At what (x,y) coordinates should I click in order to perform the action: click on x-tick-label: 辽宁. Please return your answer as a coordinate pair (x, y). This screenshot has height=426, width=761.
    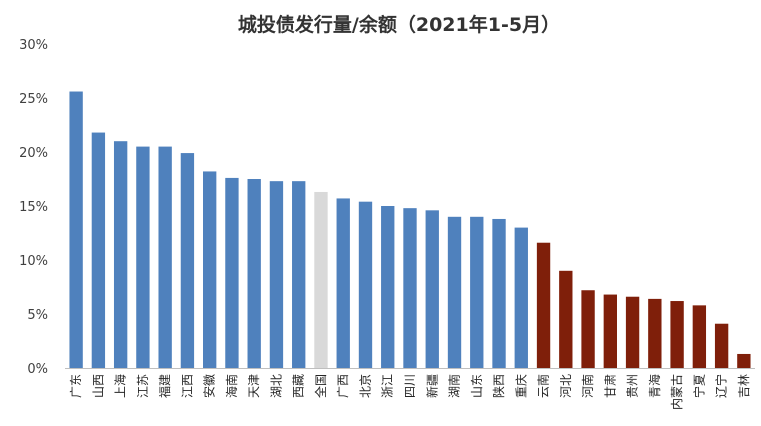
    Looking at the image, I should click on (721, 386).